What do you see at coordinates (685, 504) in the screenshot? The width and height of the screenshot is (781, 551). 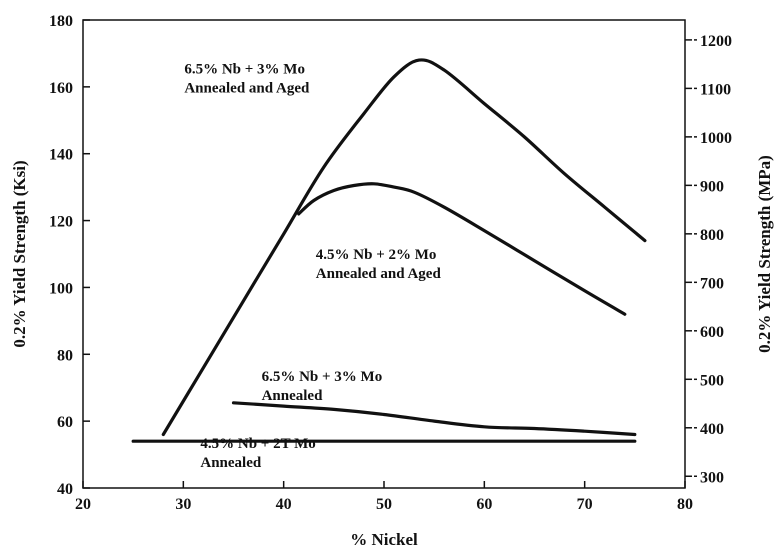 I see `x-tick-label: 80` at bounding box center [685, 504].